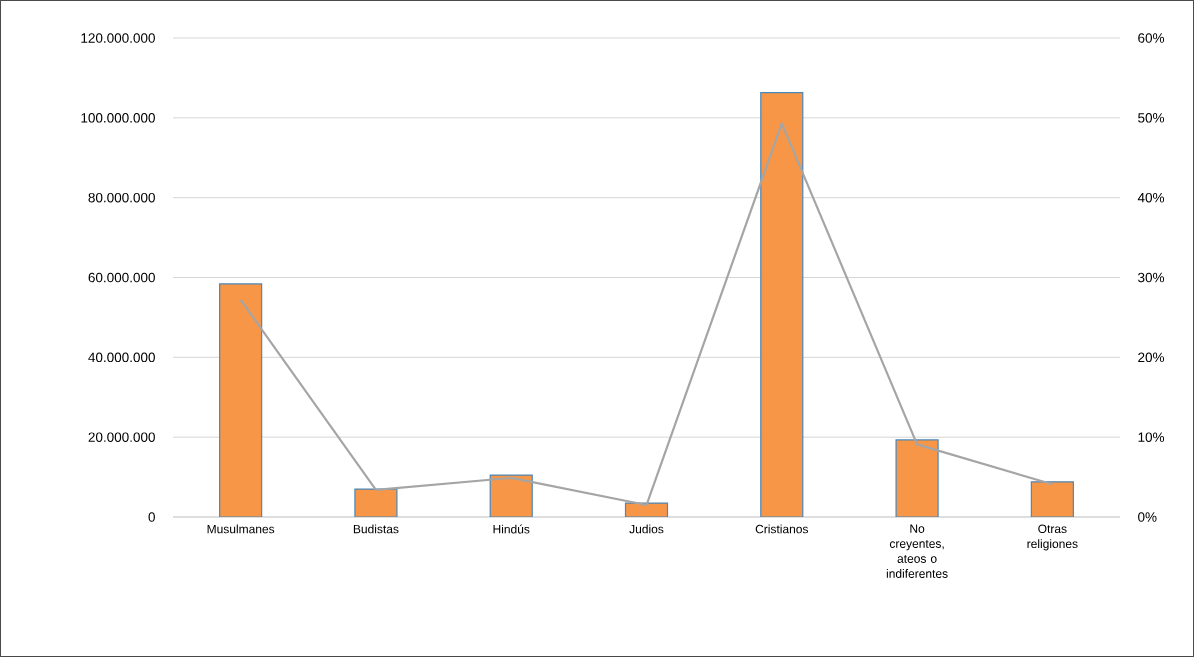  What do you see at coordinates (1151, 197) in the screenshot?
I see `y2-tick-label: 40%` at bounding box center [1151, 197].